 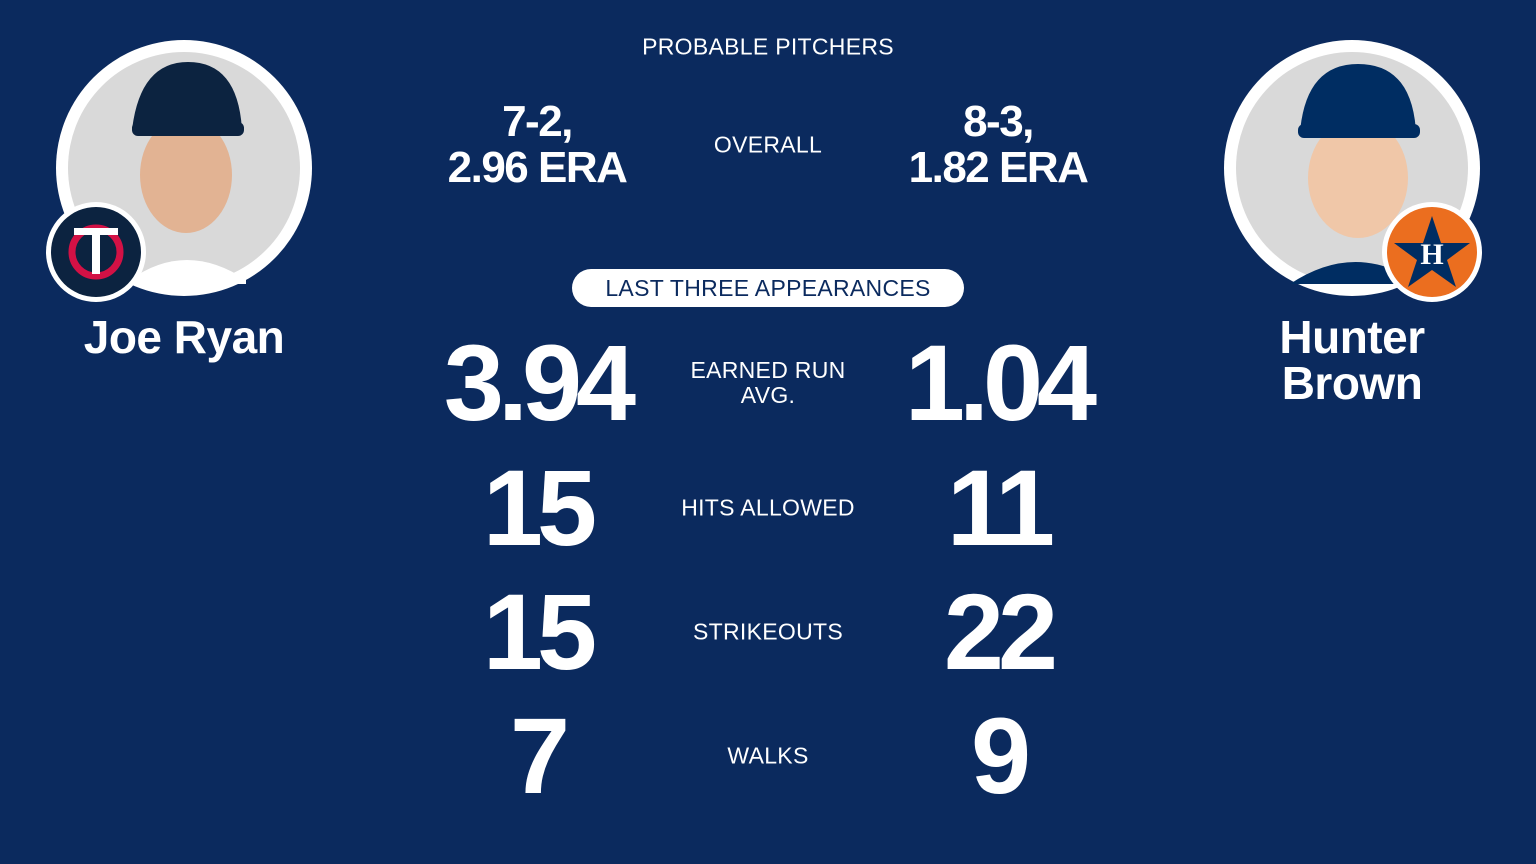 I want to click on overall-record-line: 8-3,, so click(x=998, y=121).